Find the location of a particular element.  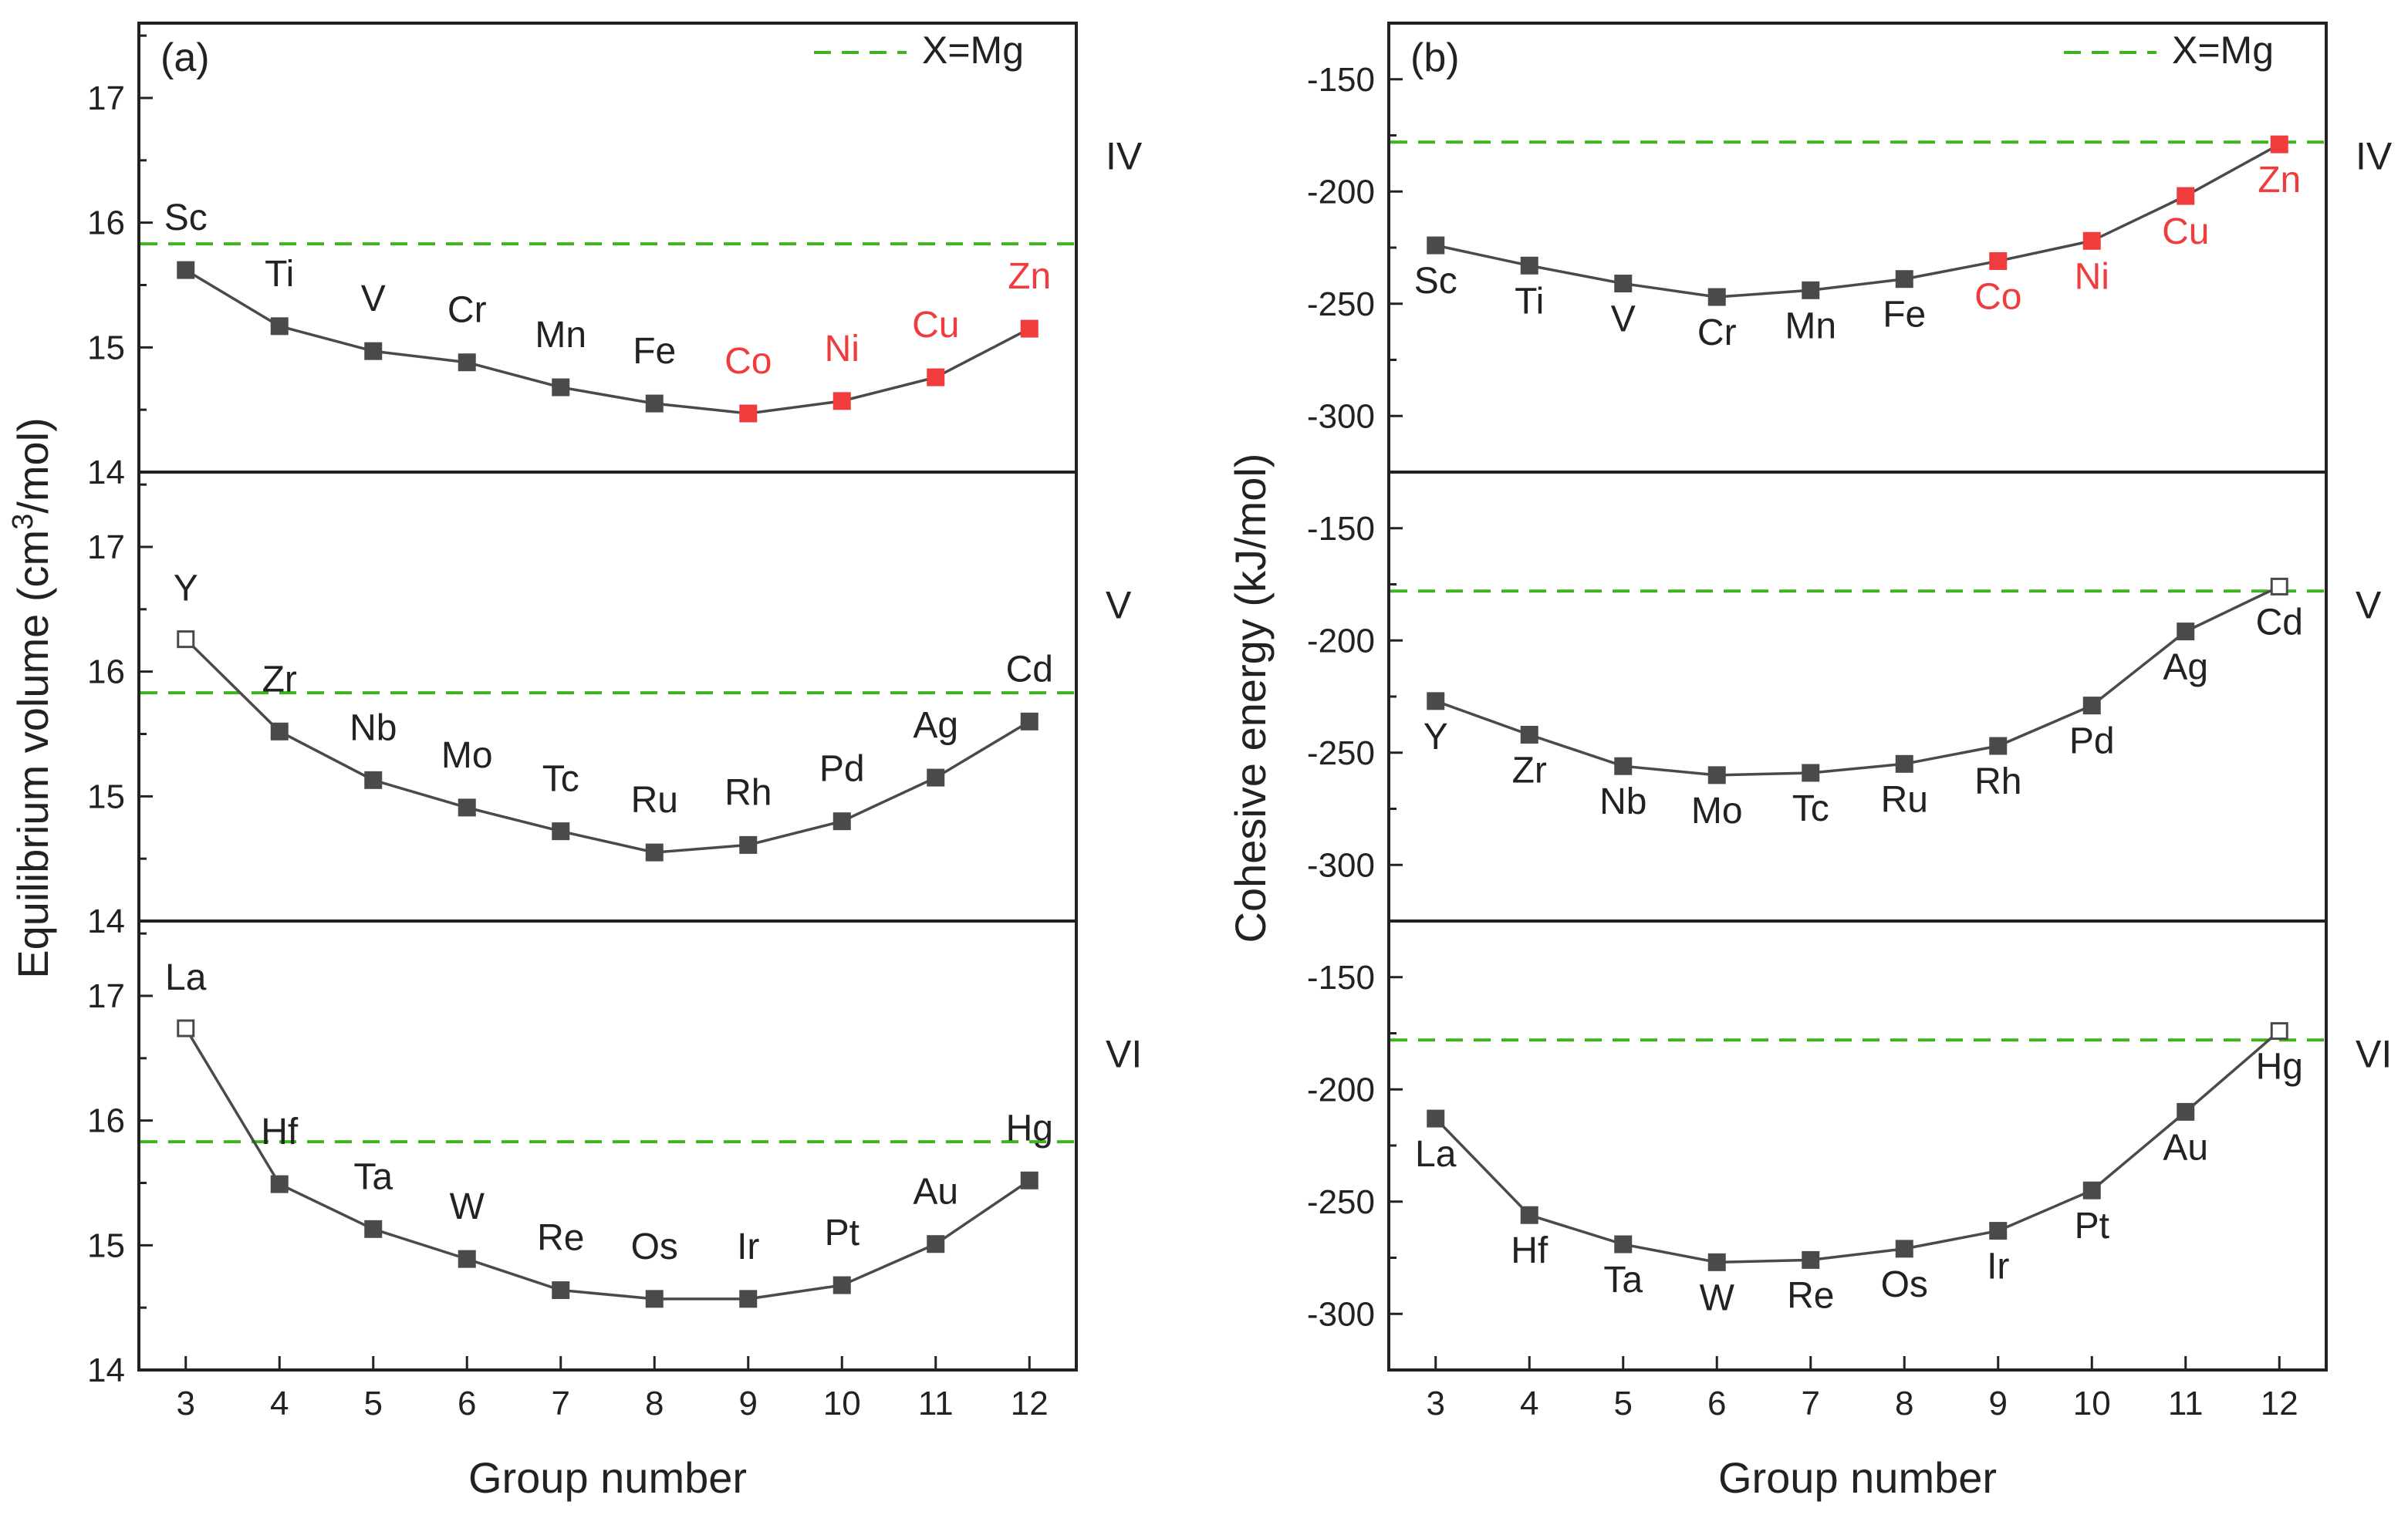

element-label-re: Re is located at coordinates (1810, 1295).